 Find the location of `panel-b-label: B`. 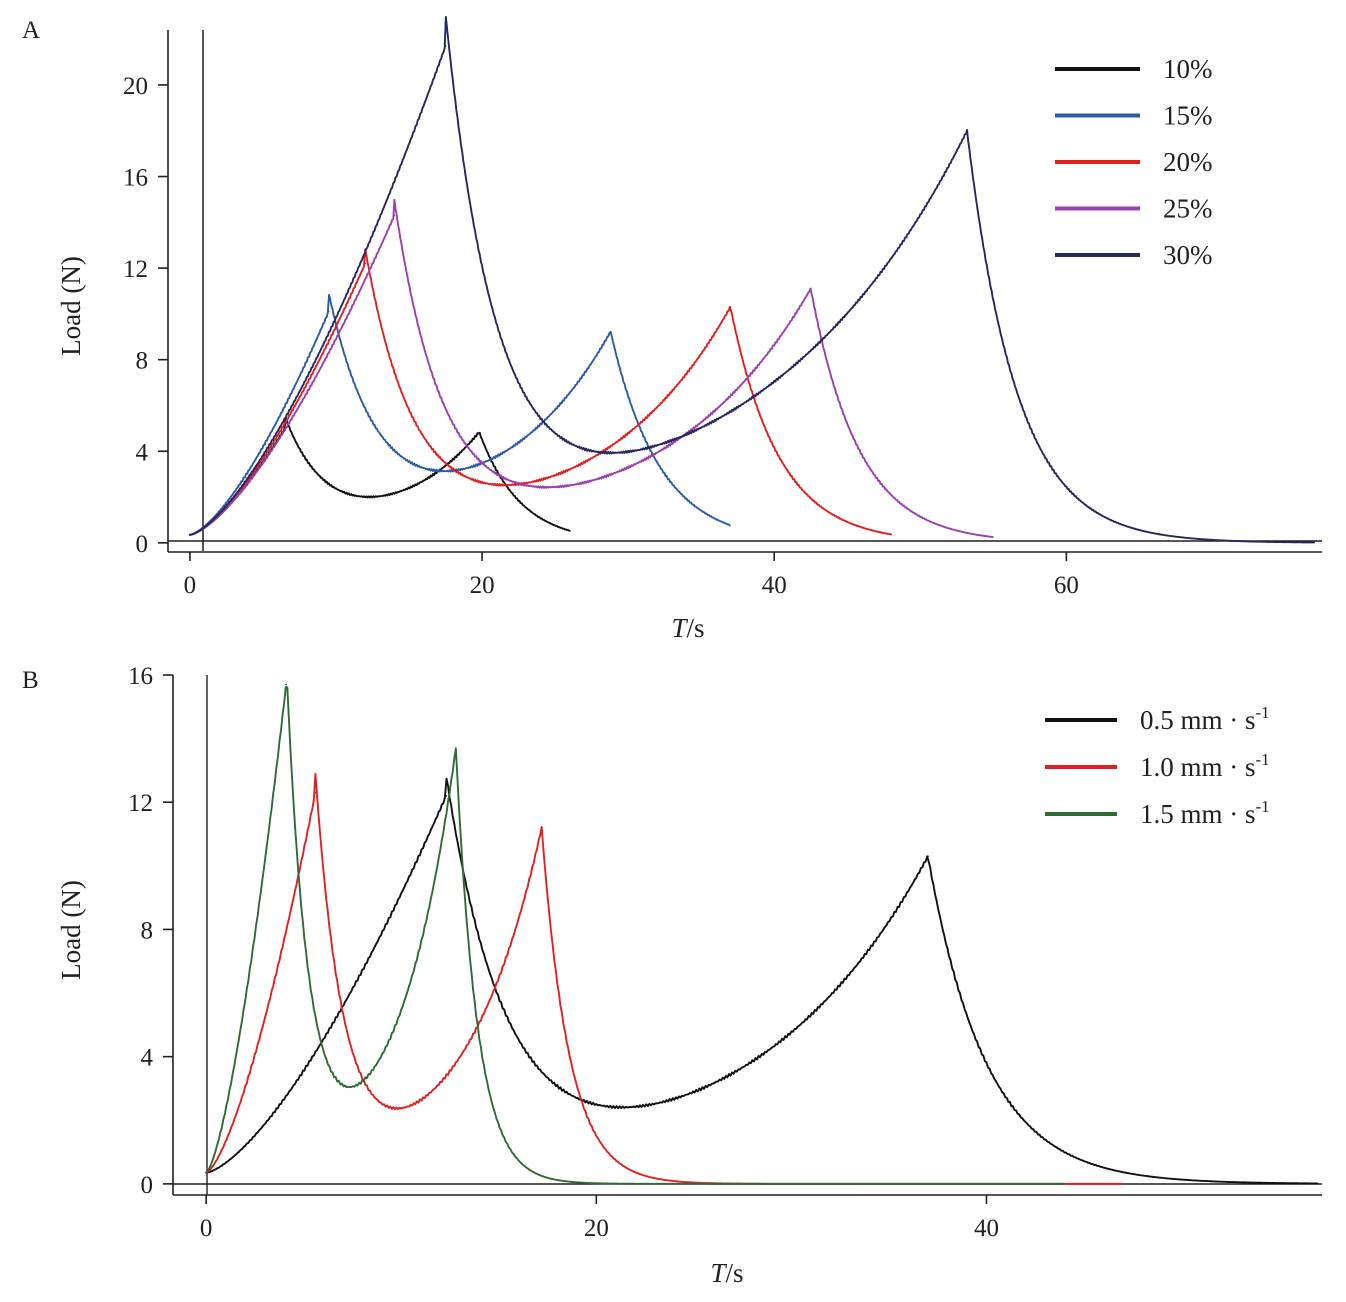

panel-b-label: B is located at coordinates (30, 680).